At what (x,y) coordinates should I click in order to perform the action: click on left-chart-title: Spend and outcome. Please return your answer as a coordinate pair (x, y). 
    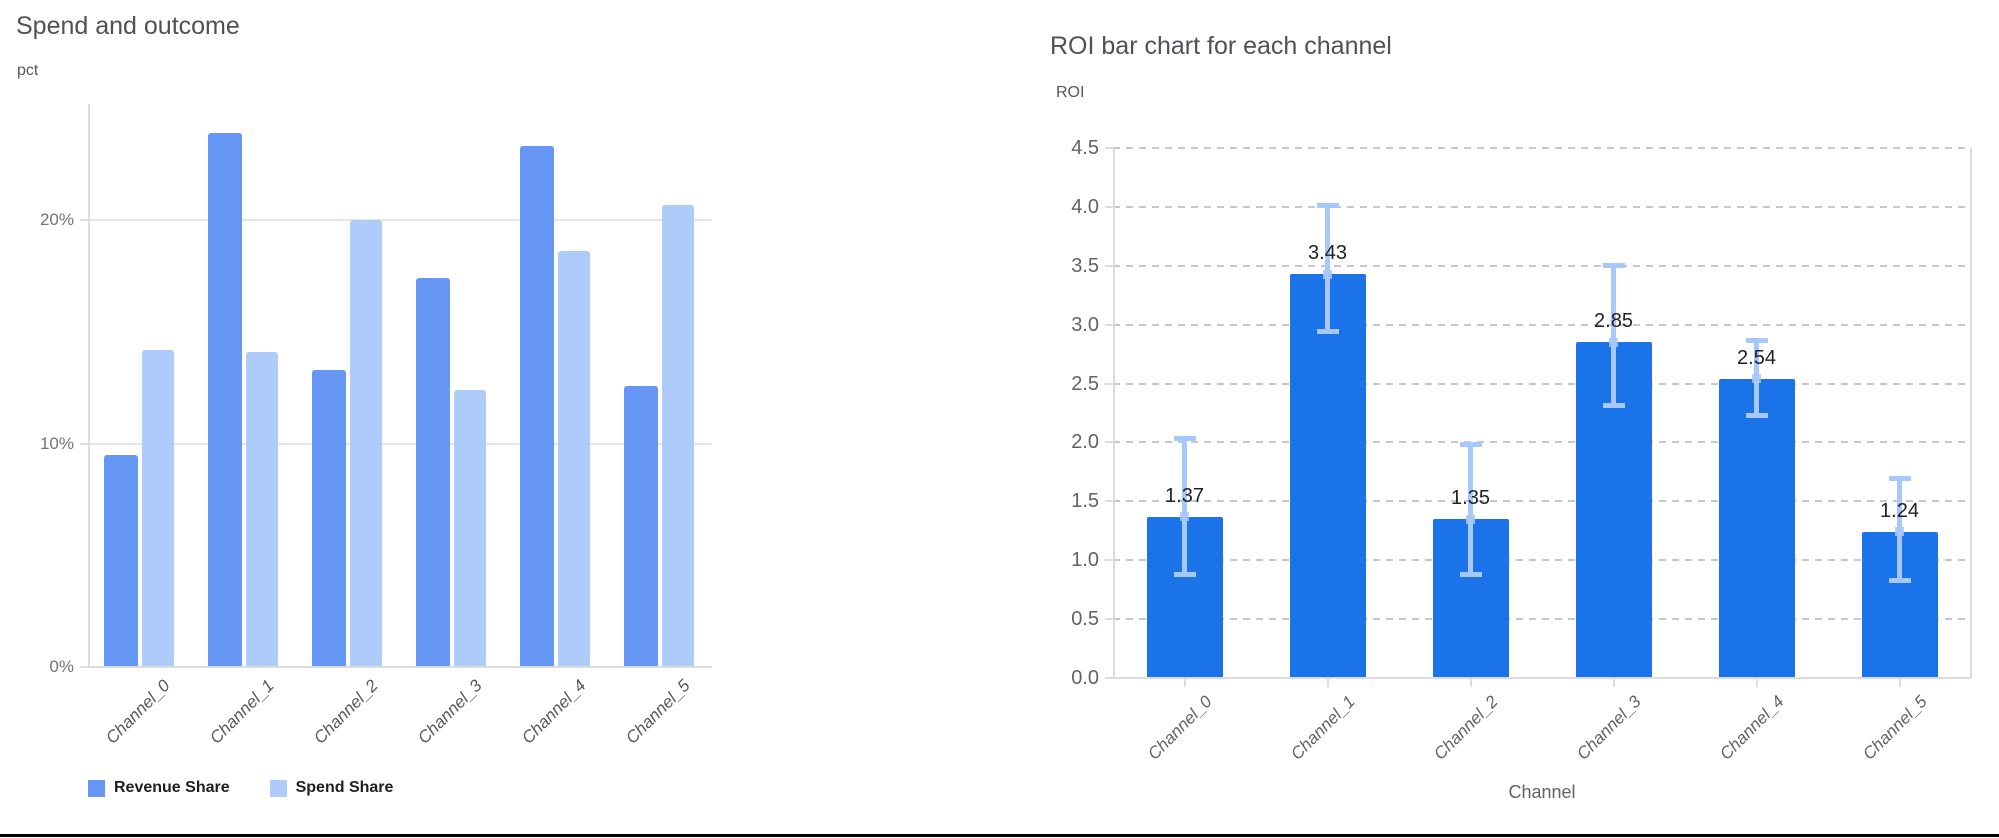
    Looking at the image, I should click on (128, 26).